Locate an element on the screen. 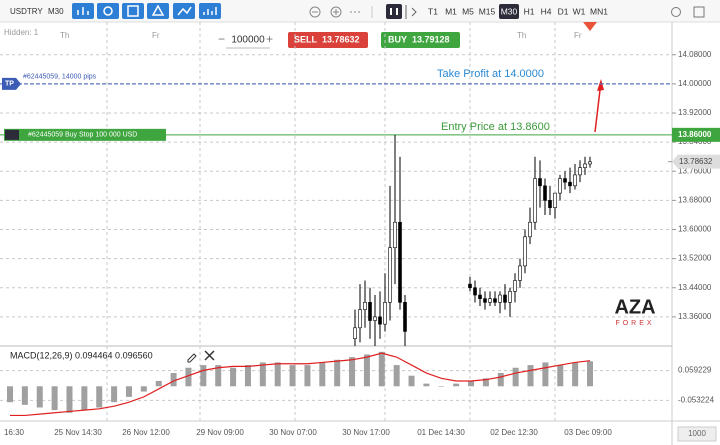  x-tick-label: 02 Dec 12:30 is located at coordinates (514, 432).